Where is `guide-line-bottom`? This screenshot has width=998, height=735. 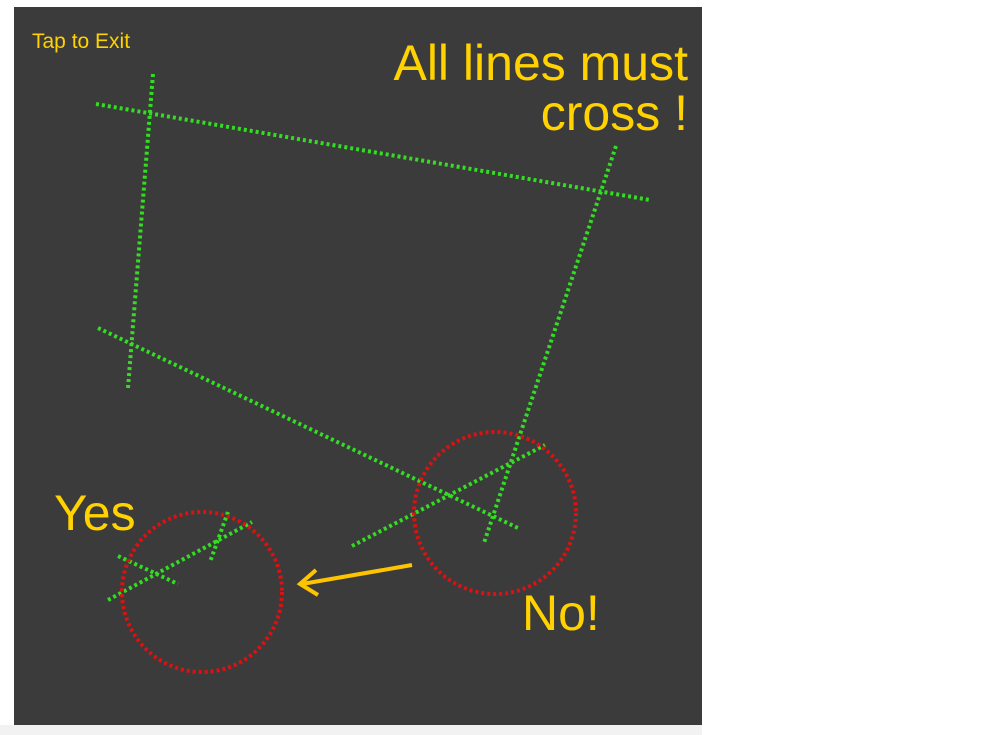
guide-line-bottom is located at coordinates (308, 428).